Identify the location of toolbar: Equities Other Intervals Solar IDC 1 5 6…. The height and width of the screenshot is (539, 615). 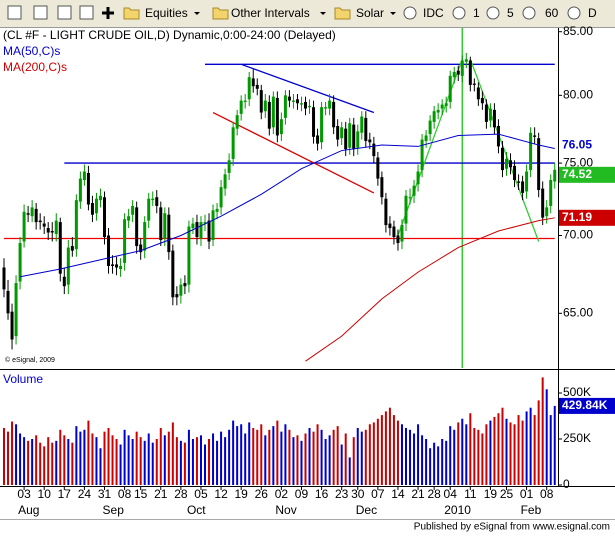
(307, 14).